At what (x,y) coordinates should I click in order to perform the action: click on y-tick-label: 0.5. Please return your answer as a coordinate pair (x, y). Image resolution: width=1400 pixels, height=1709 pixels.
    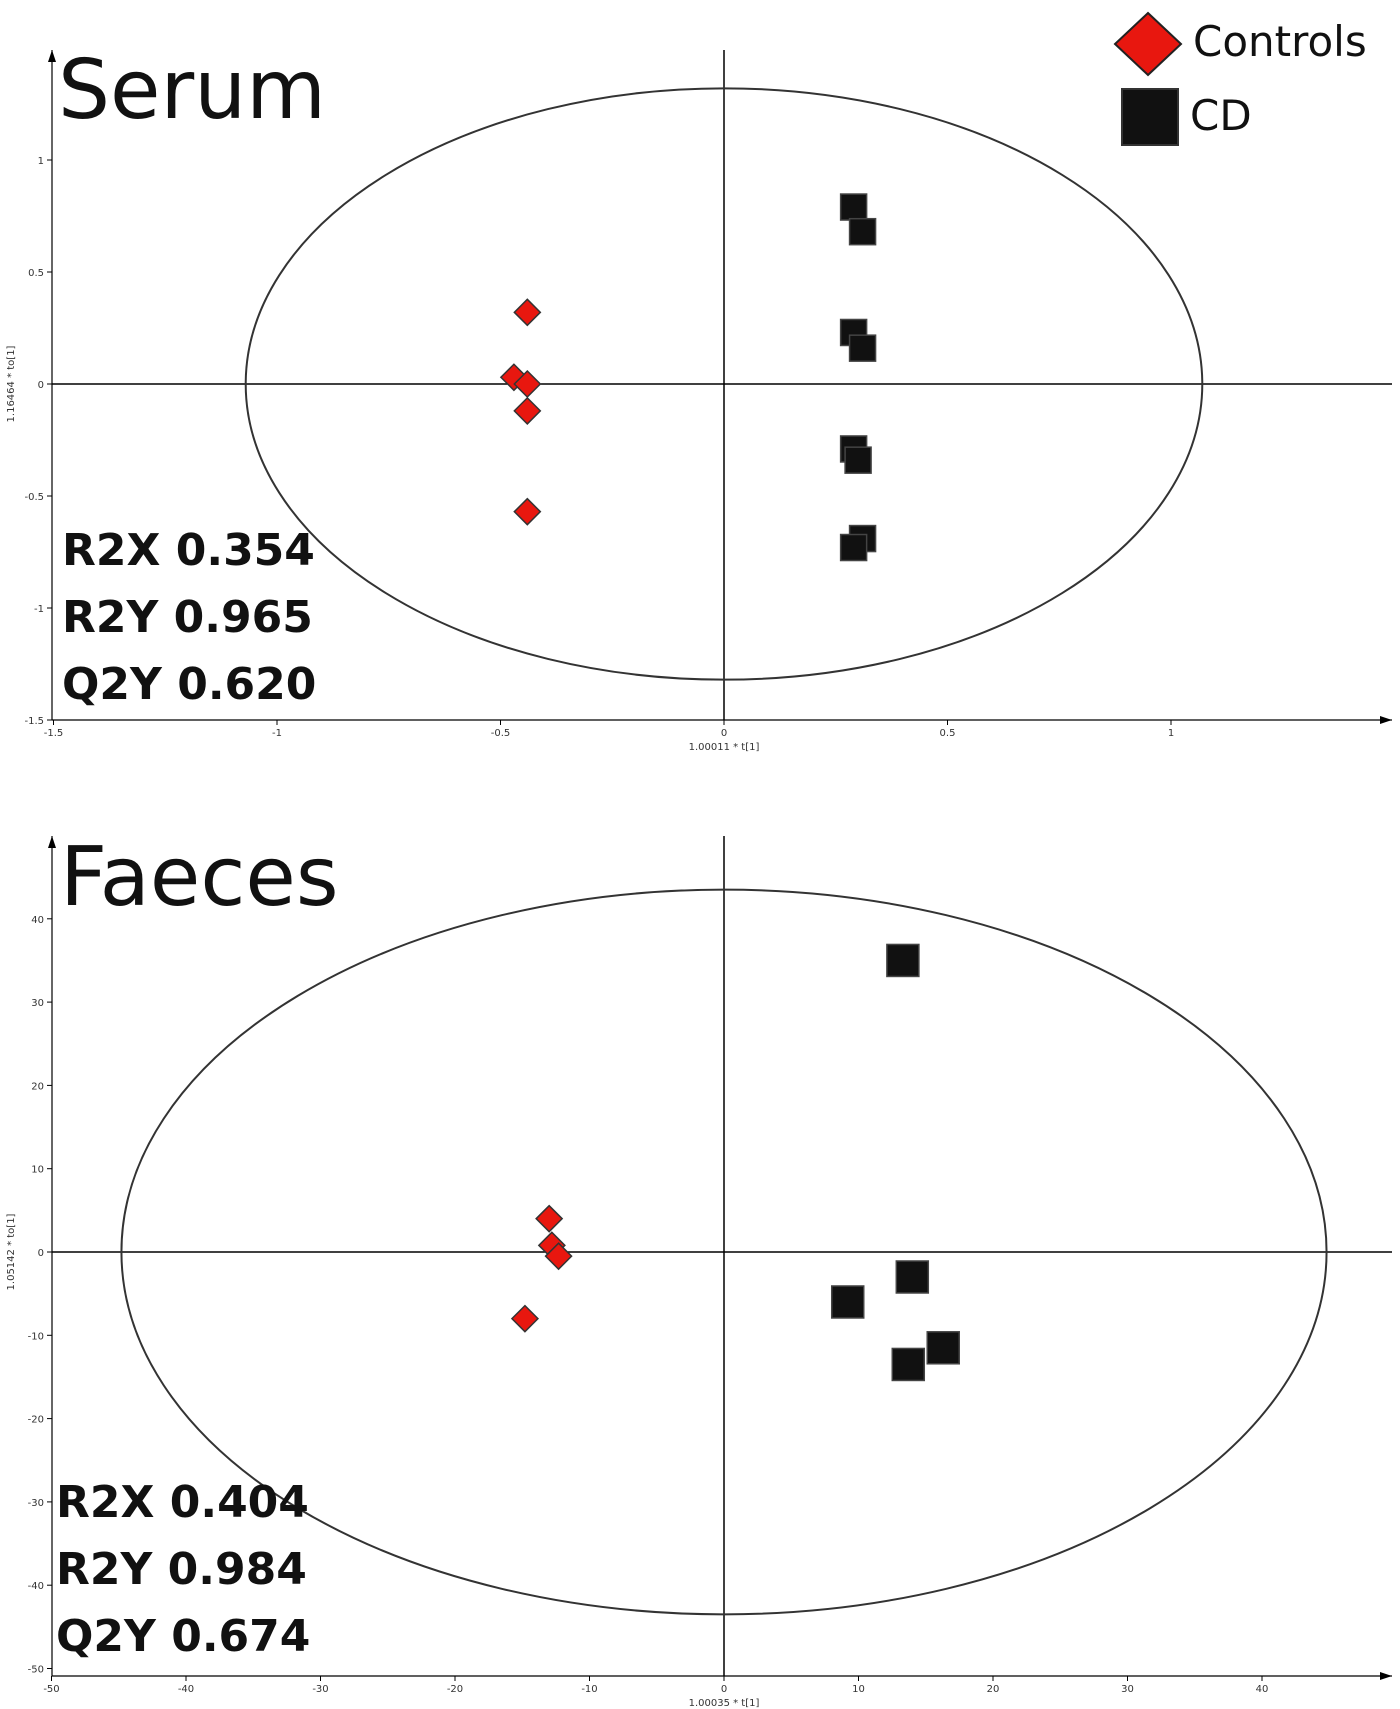
    Looking at the image, I should click on (36, 273).